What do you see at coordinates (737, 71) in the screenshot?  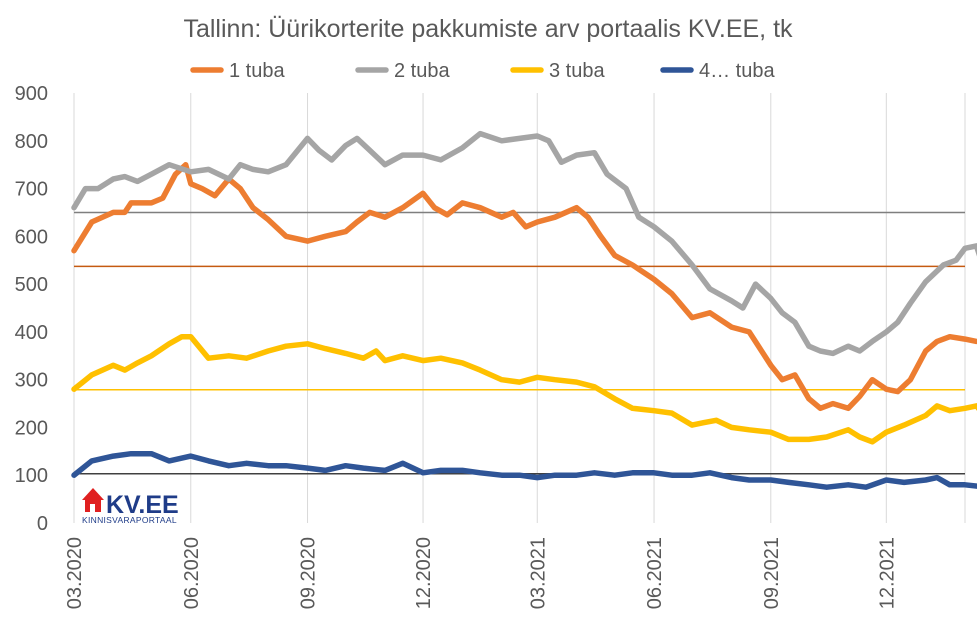 I see `legend-label-4-tuba: 4… tuba` at bounding box center [737, 71].